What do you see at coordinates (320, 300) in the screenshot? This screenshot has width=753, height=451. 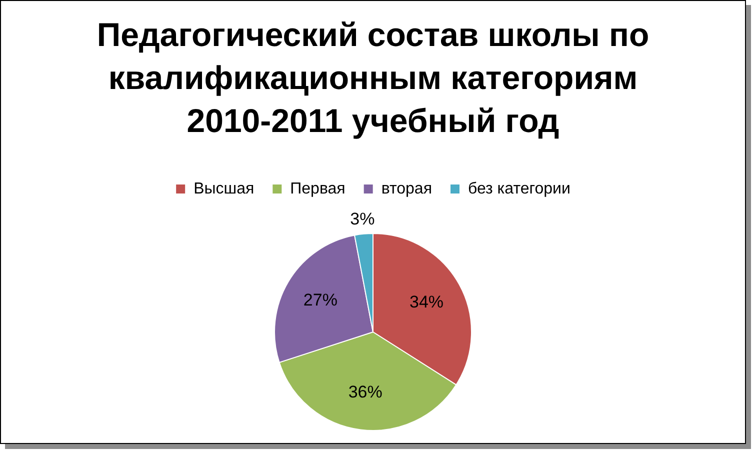 I see `data-label: 27%` at bounding box center [320, 300].